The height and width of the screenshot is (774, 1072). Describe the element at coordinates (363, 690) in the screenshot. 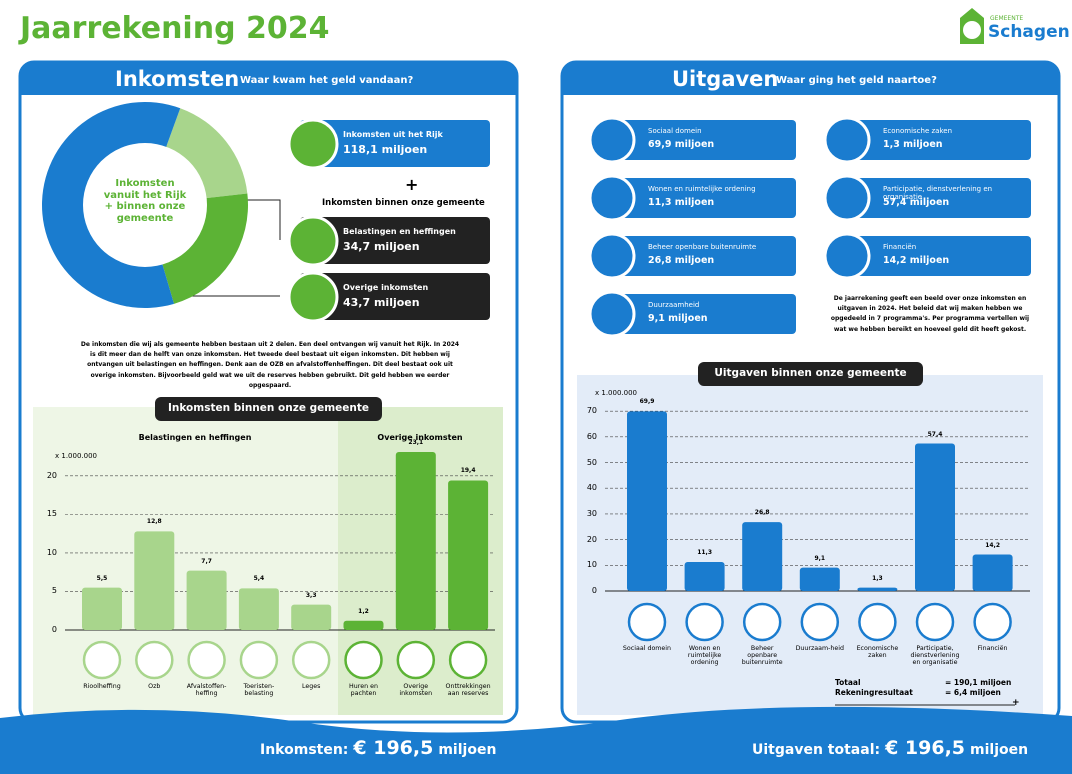

I see `x-tick-label: Huren en pachten` at that location.